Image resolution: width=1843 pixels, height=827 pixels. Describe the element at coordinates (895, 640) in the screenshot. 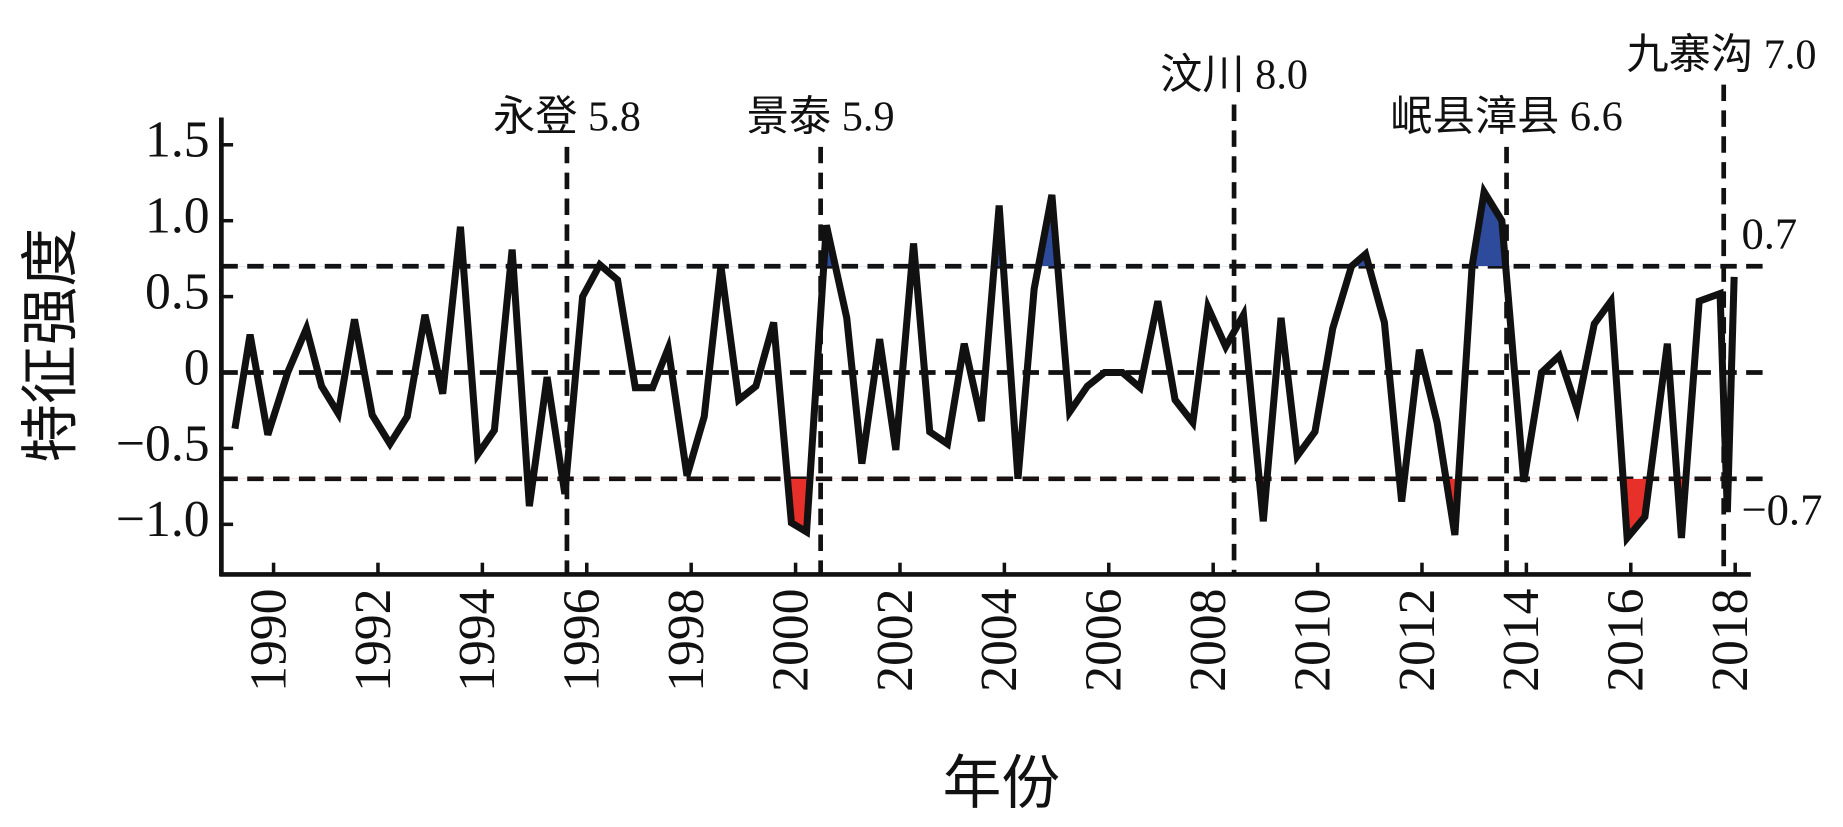

I see `x-tick-label: 2002` at that location.